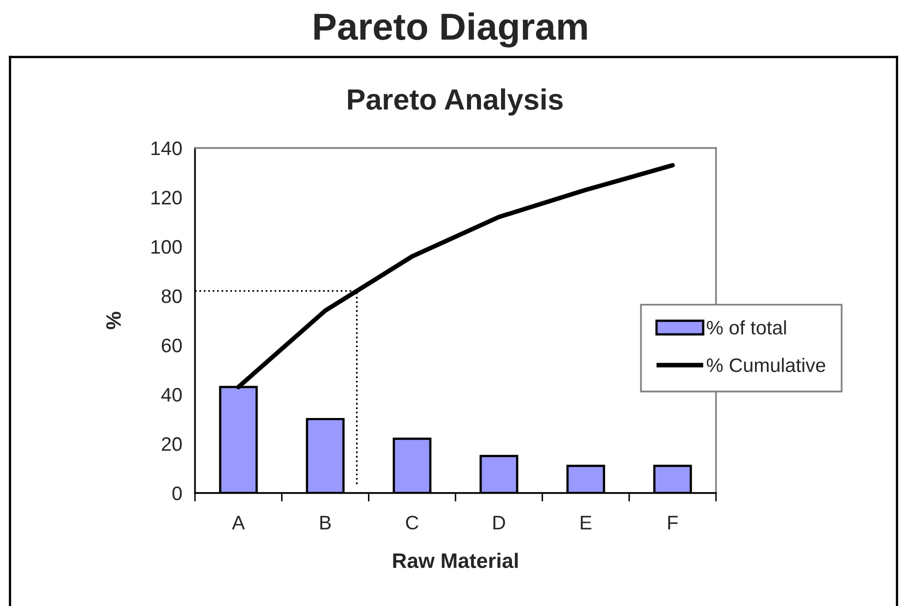  I want to click on y-tick-label: 40, so click(171, 395).